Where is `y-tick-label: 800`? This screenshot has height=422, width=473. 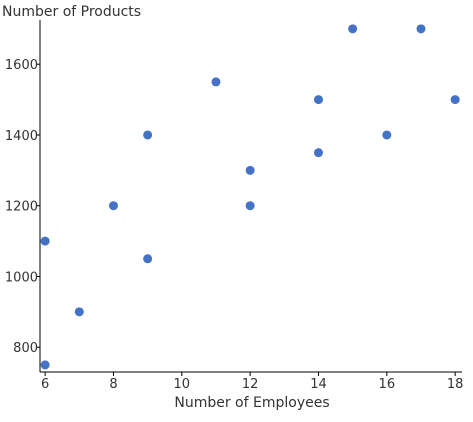
y-tick-label: 800 is located at coordinates (25, 348).